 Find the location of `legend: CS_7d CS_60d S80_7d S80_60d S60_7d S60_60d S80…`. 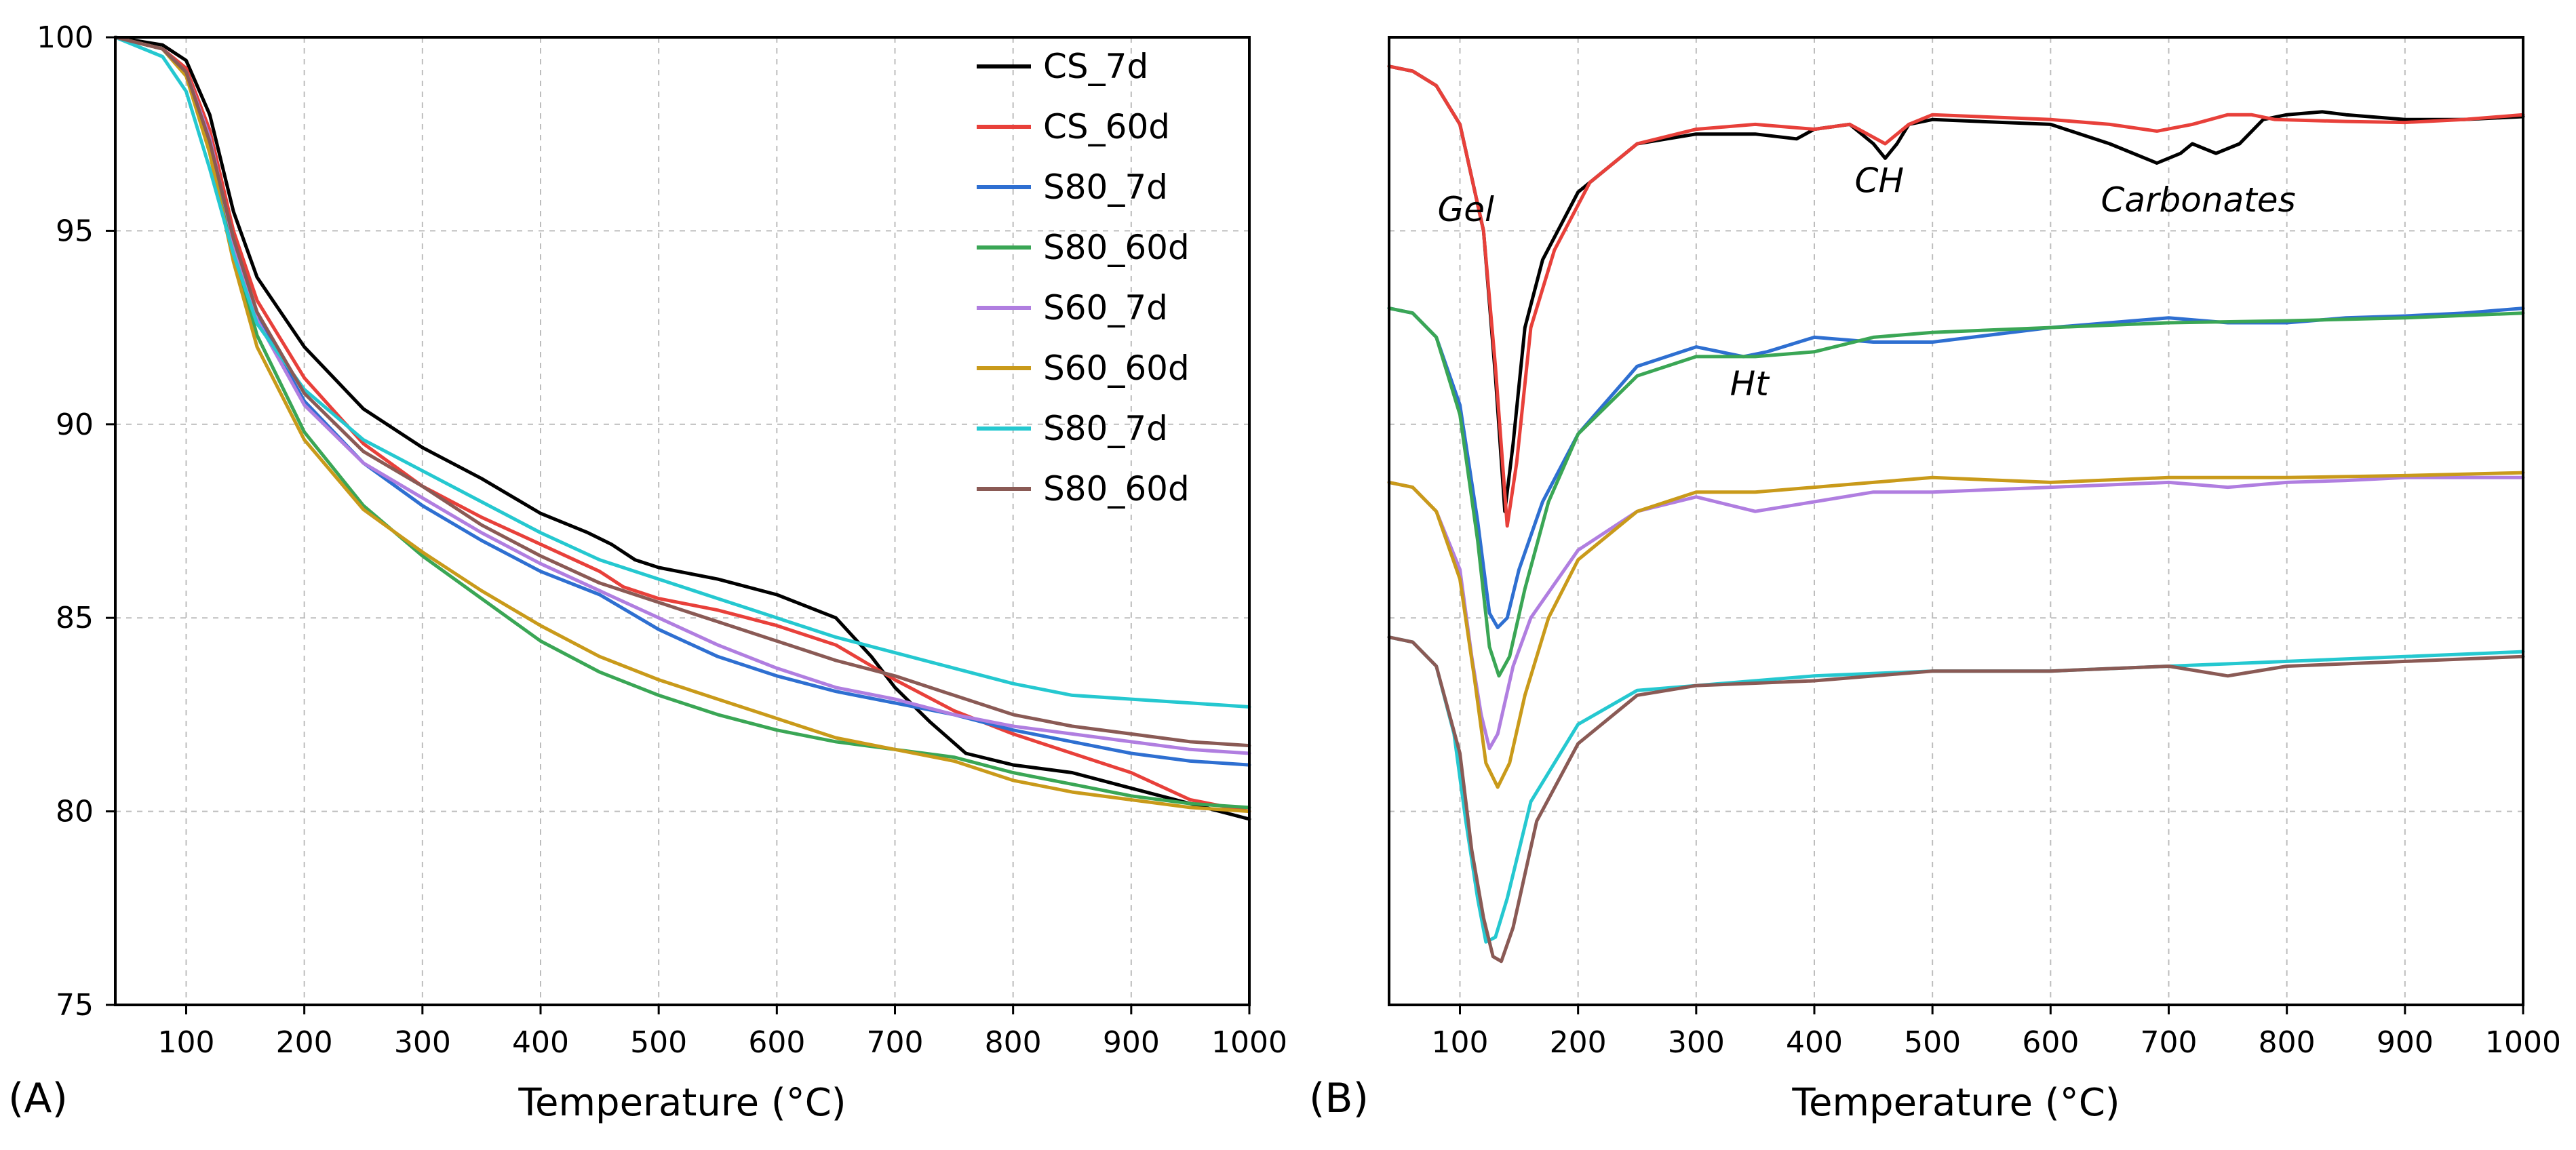

legend: CS_7d CS_60d S80_7d S80_60d S60_7d S60_60d S80… is located at coordinates (1083, 278).